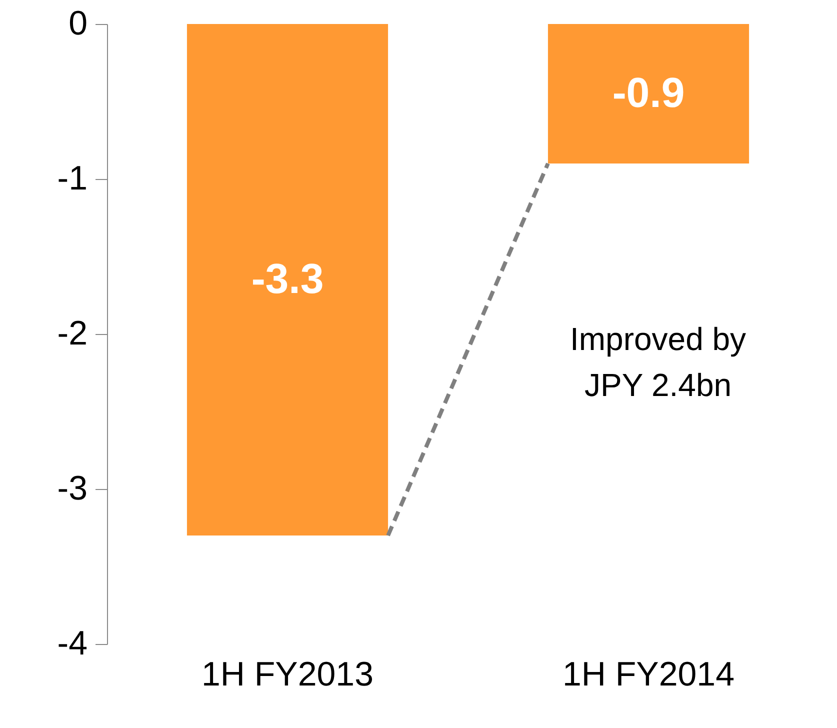 The width and height of the screenshot is (837, 728). Describe the element at coordinates (78, 23) in the screenshot. I see `y-tick-label: 0` at that location.